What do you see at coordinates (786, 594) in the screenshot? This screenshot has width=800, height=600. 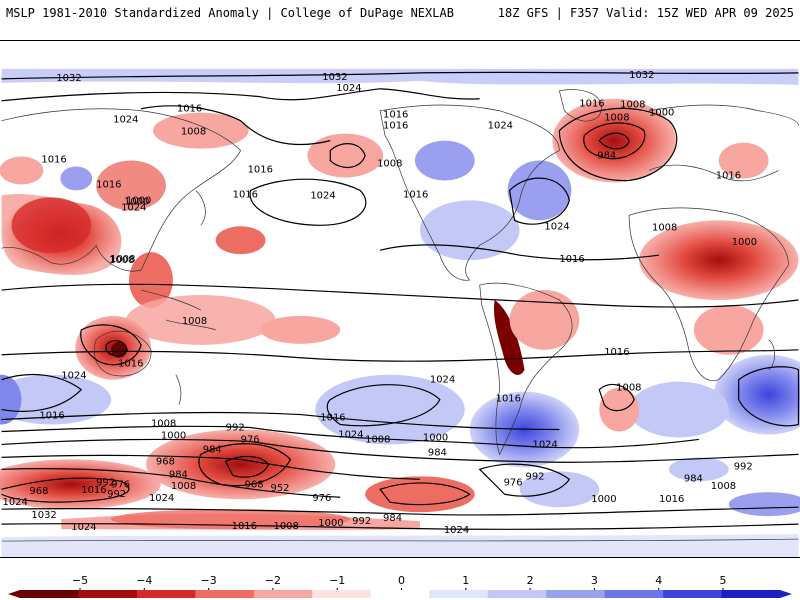 I see `colorbar-max-arrow` at bounding box center [786, 594].